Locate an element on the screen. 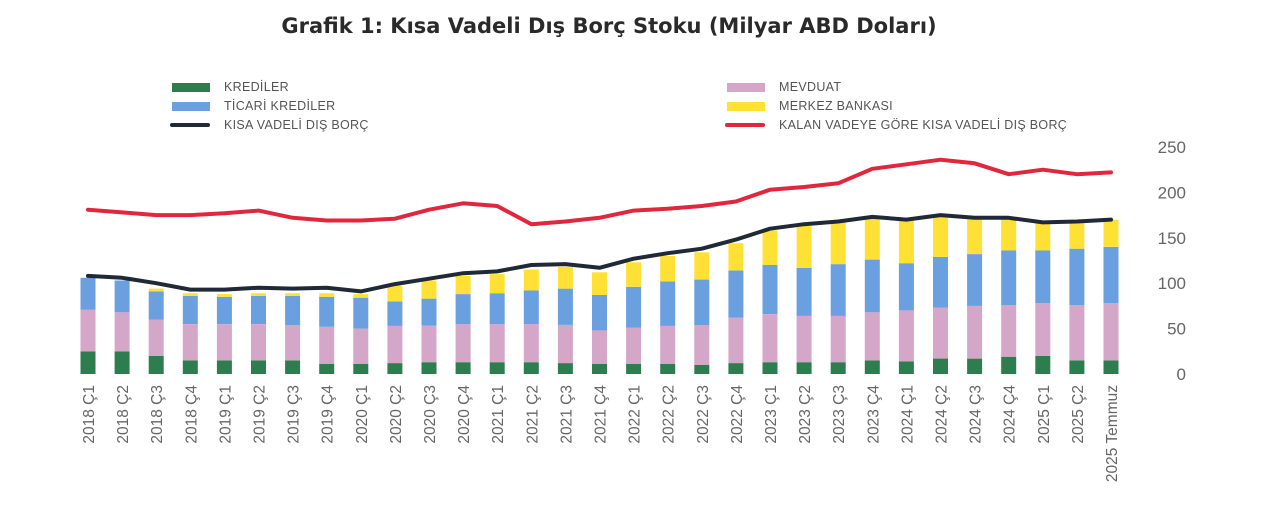 This screenshot has width=1280, height=530. legend-swatch-ticari-krediler is located at coordinates (191, 106).